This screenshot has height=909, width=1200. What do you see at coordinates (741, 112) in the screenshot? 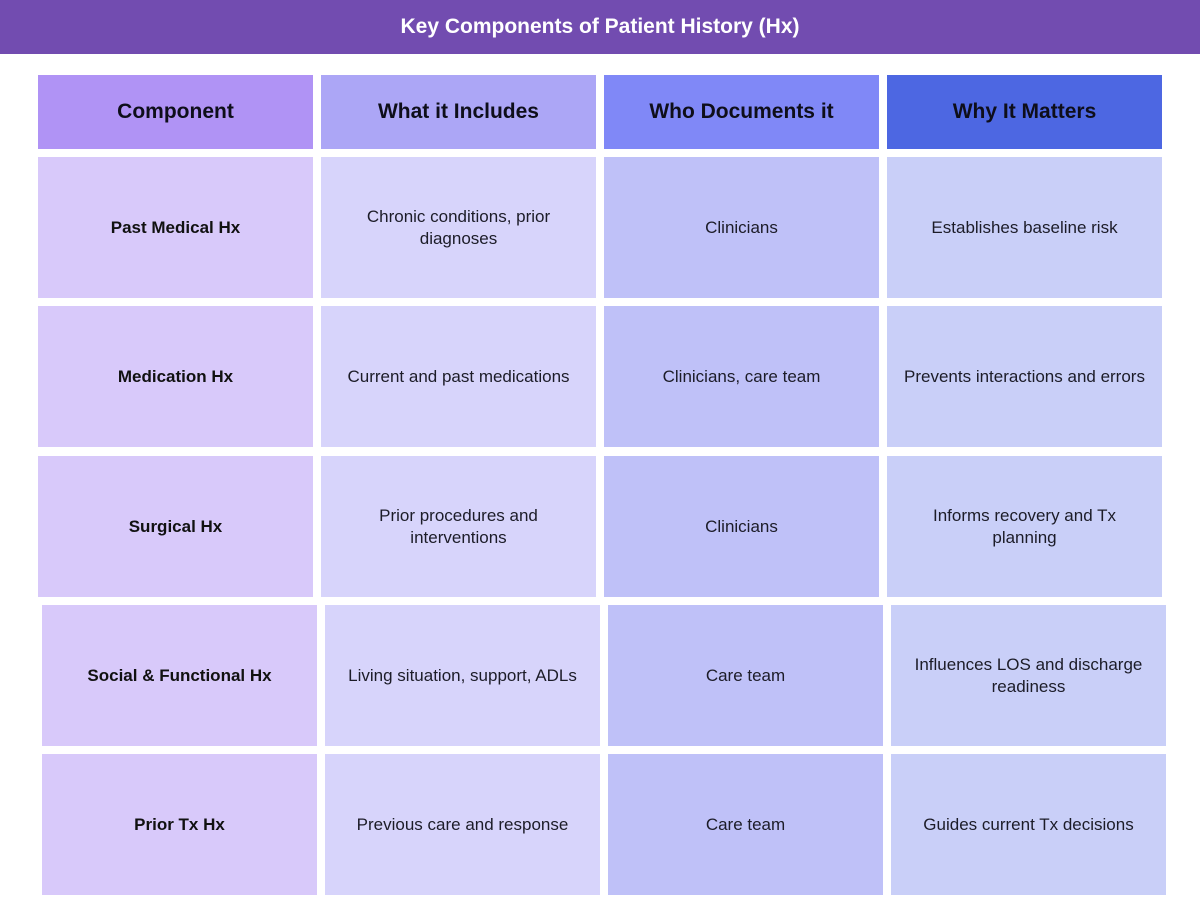
I see `header-who-documents-it: Who Documents it` at bounding box center [741, 112].